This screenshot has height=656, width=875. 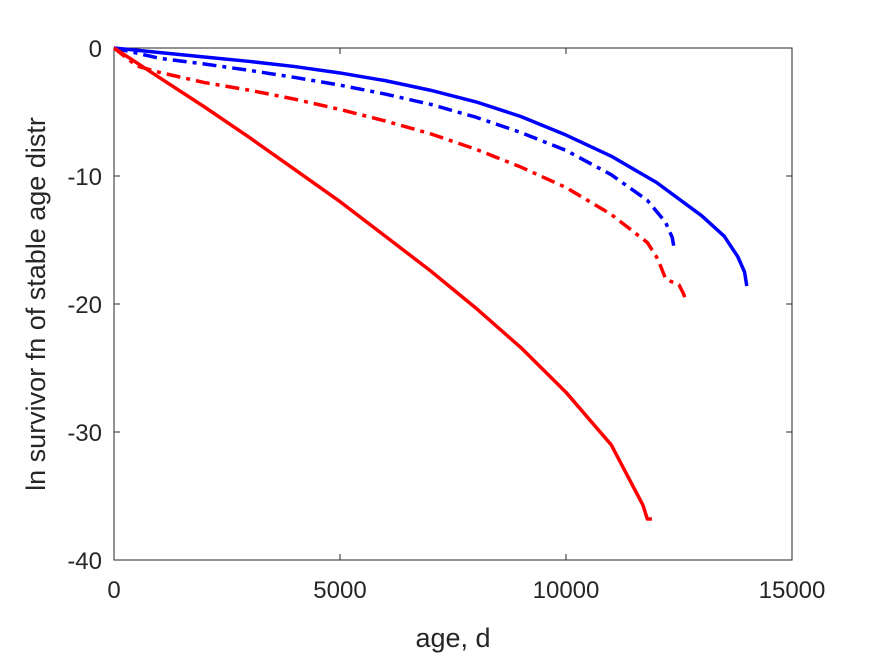 I want to click on x-tick-label: 10000, so click(x=566, y=590).